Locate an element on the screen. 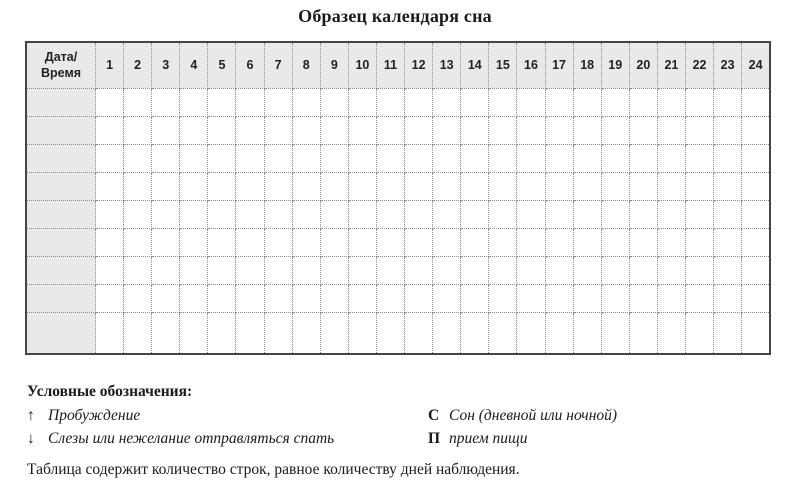  hour-header-15: 15 is located at coordinates (503, 65).